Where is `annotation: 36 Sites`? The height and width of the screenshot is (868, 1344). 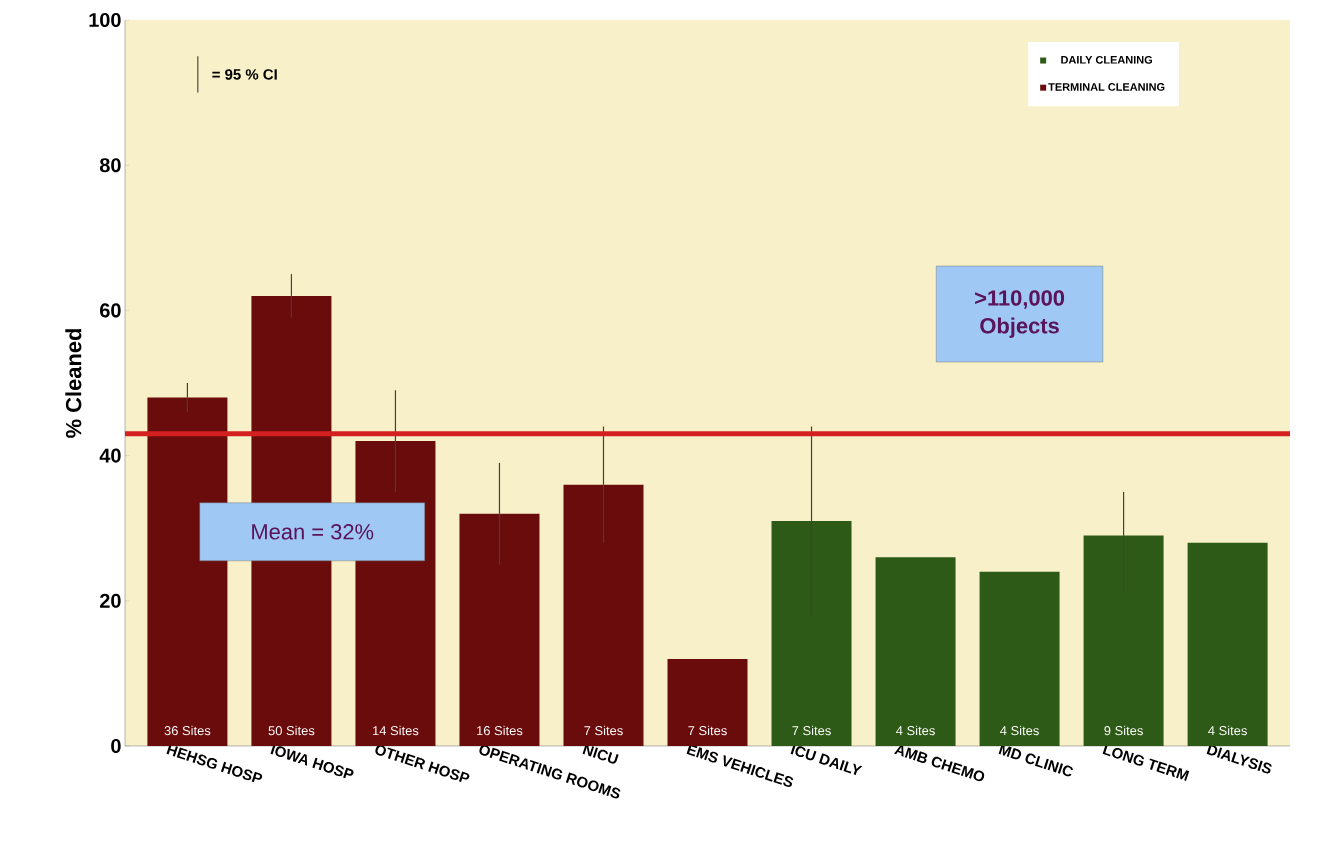
annotation: 36 Sites is located at coordinates (187, 730).